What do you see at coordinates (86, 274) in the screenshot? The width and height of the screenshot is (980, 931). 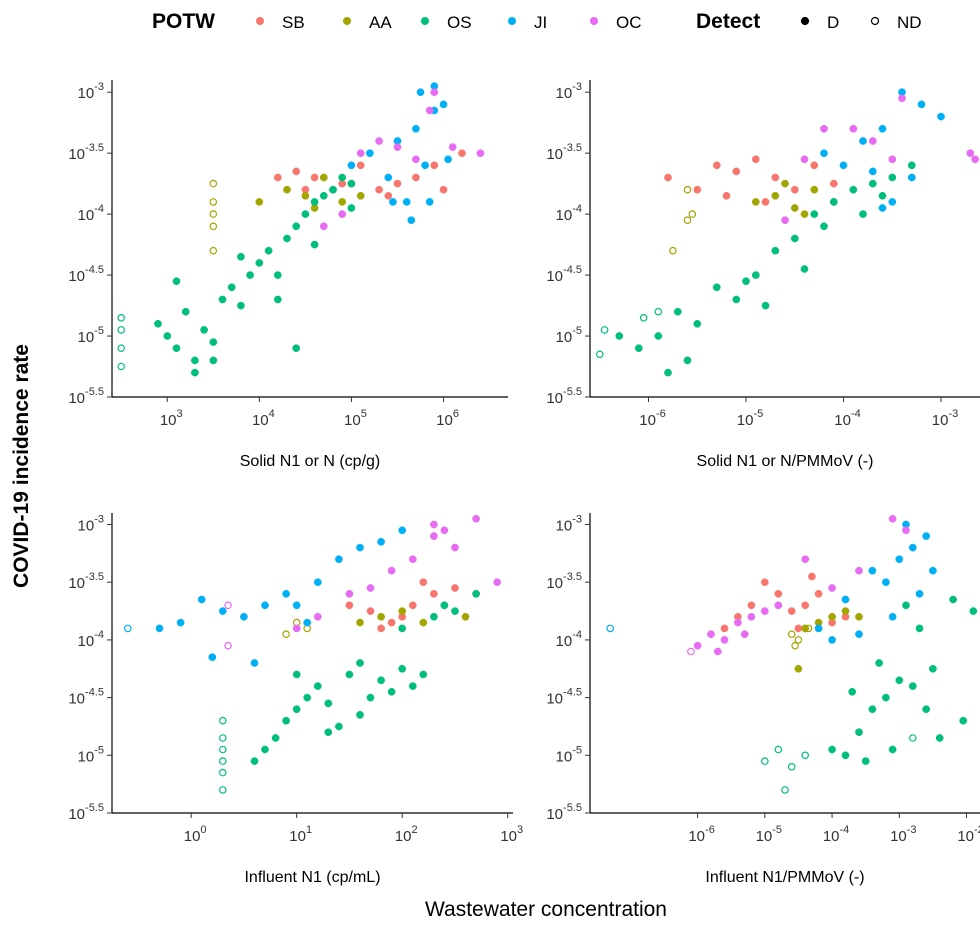 I see `y-tick-label: 10-4.5` at bounding box center [86, 274].